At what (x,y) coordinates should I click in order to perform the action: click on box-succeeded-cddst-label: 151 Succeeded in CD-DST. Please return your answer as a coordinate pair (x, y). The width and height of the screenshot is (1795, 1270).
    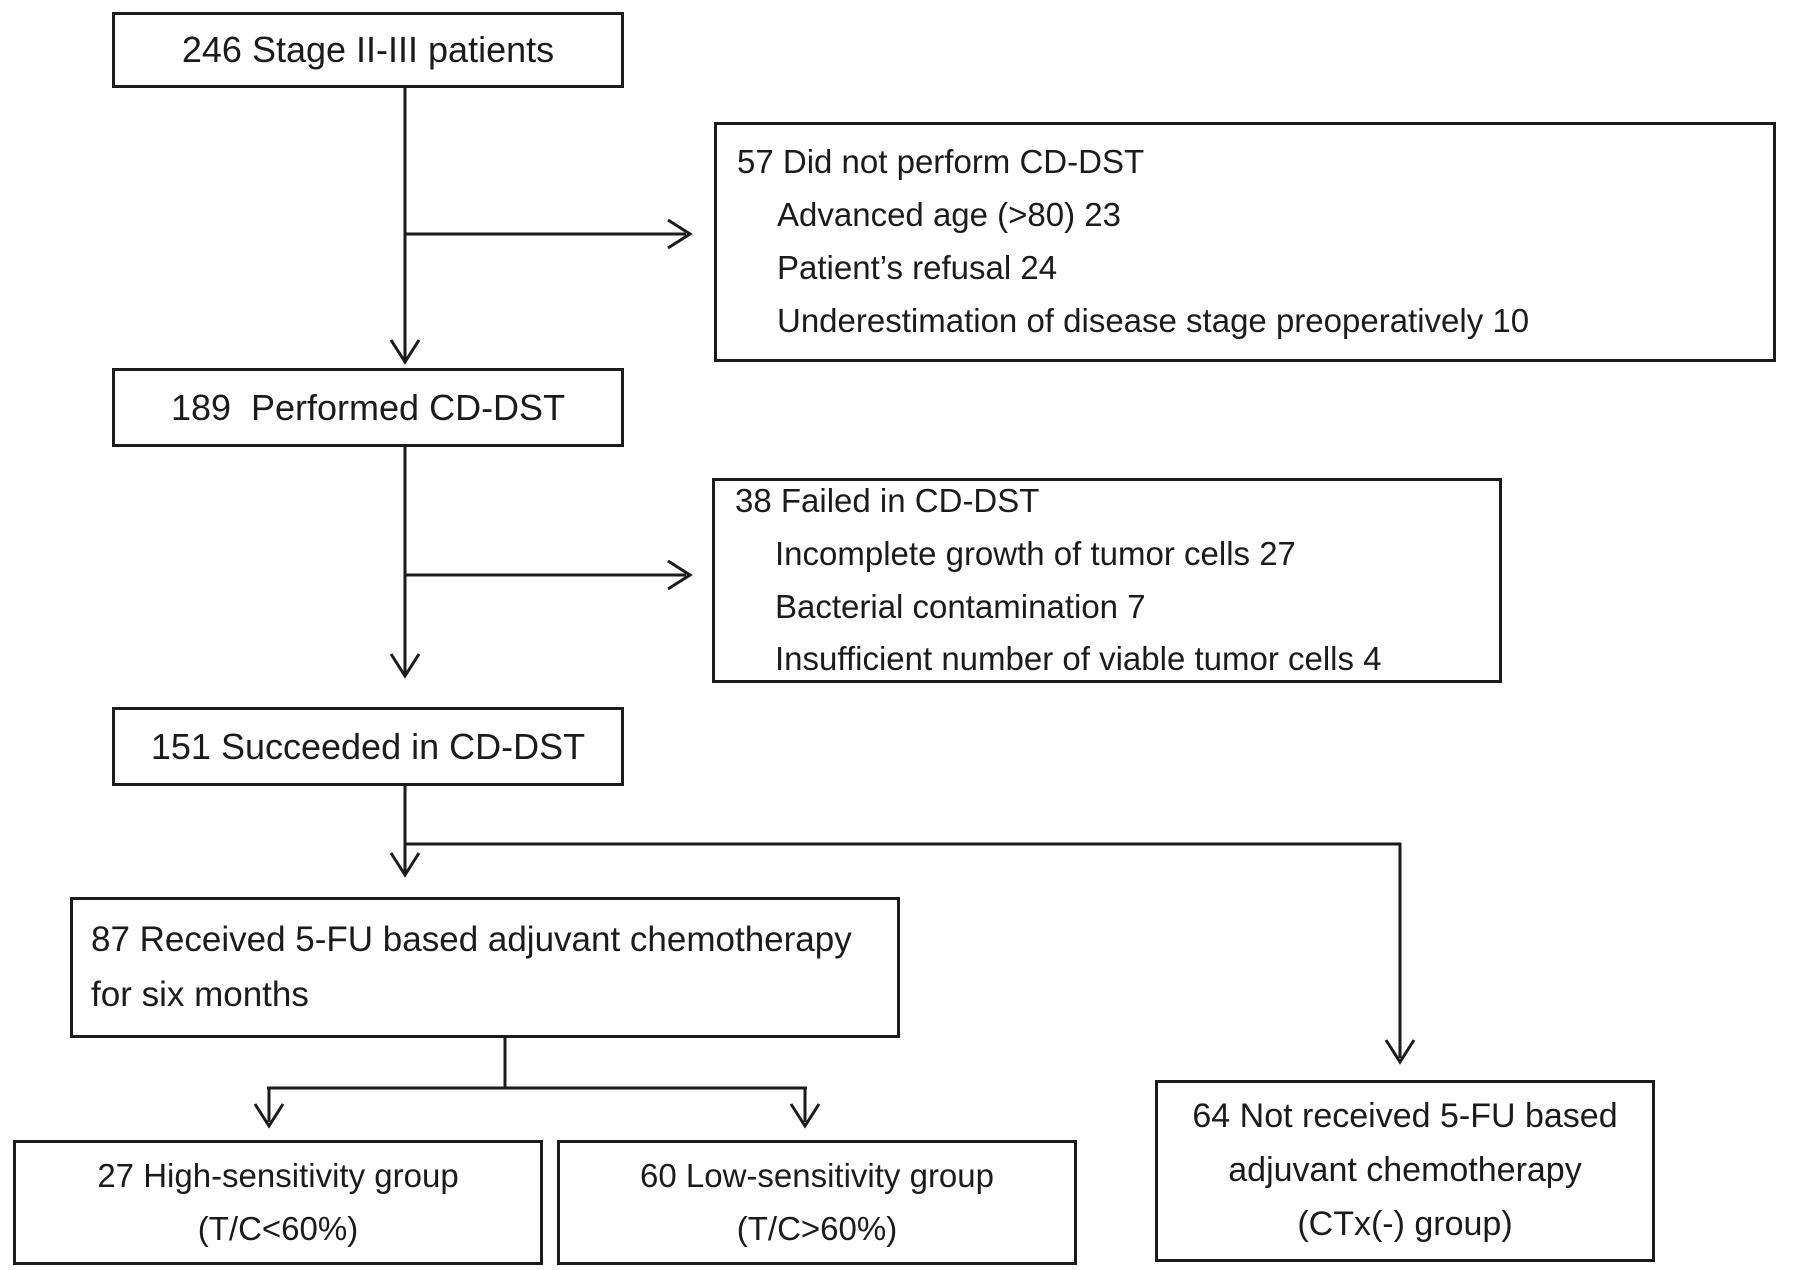
    Looking at the image, I should click on (368, 746).